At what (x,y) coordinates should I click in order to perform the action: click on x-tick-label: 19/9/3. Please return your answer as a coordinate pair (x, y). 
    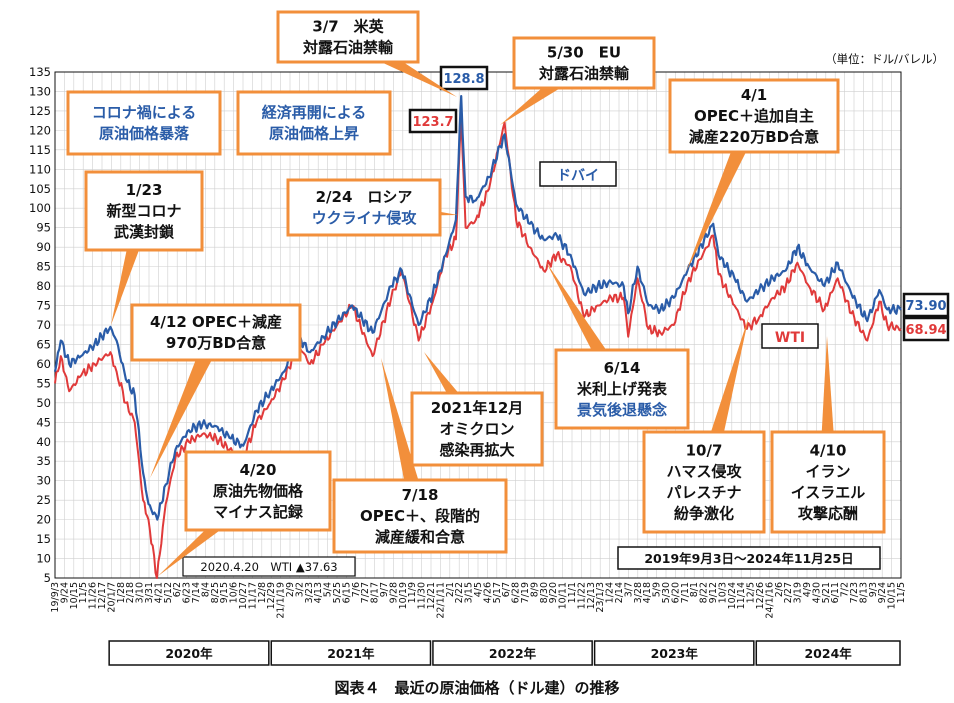
    Looking at the image, I should click on (55, 597).